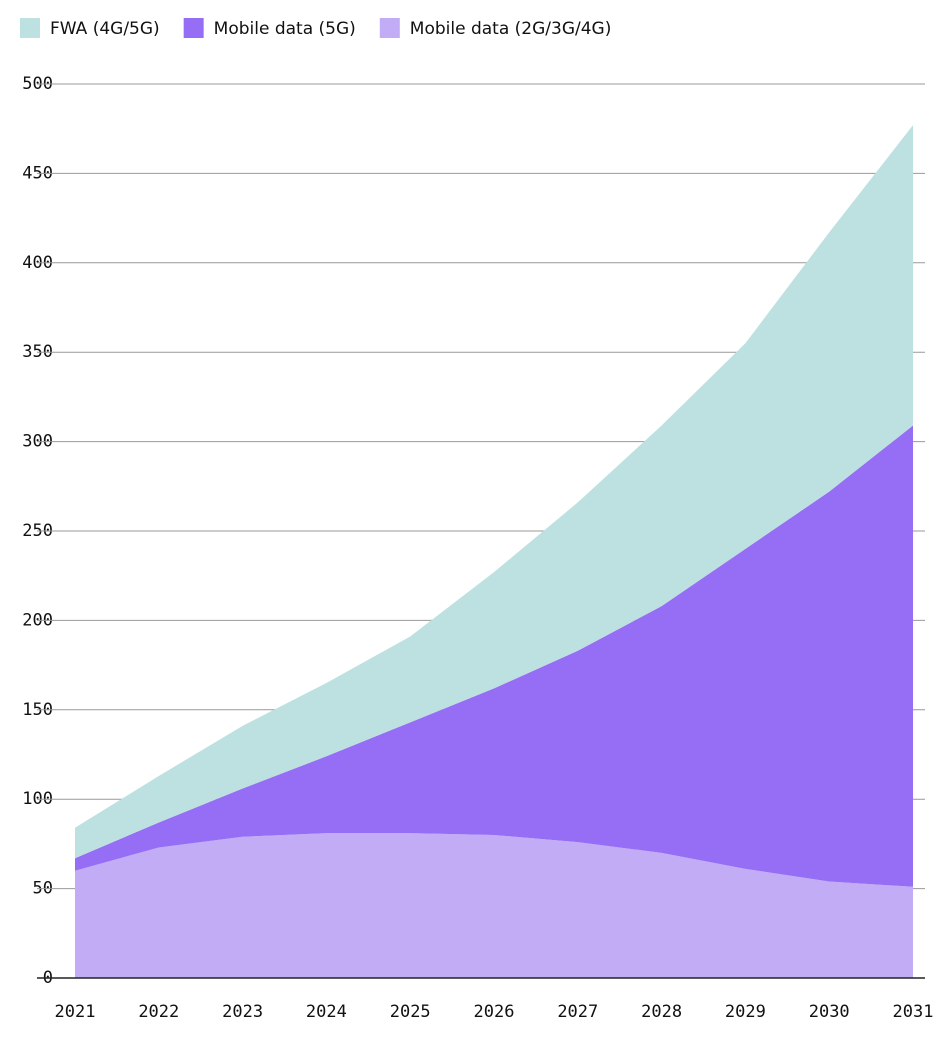 The height and width of the screenshot is (1037, 944). What do you see at coordinates (913, 1012) in the screenshot?
I see `x-tick-label: 2031` at bounding box center [913, 1012].